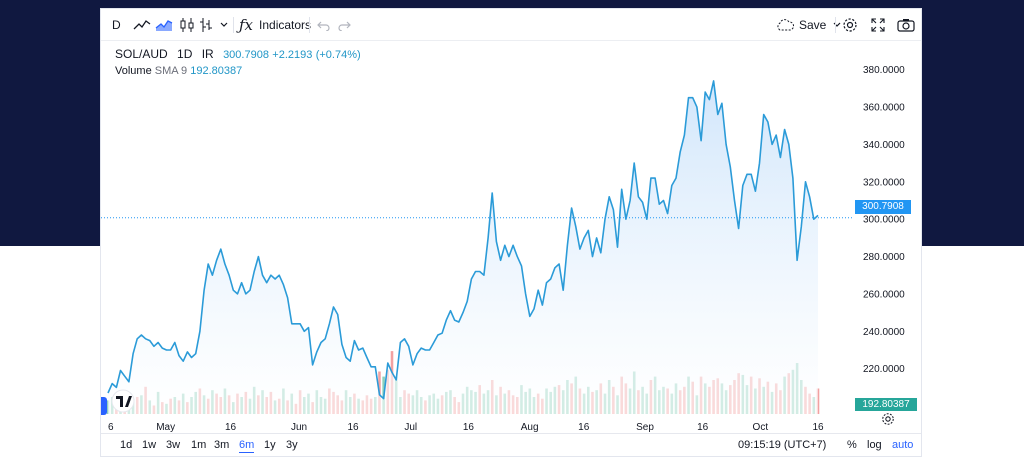  What do you see at coordinates (116, 25) in the screenshot?
I see `interval-button: D` at bounding box center [116, 25].